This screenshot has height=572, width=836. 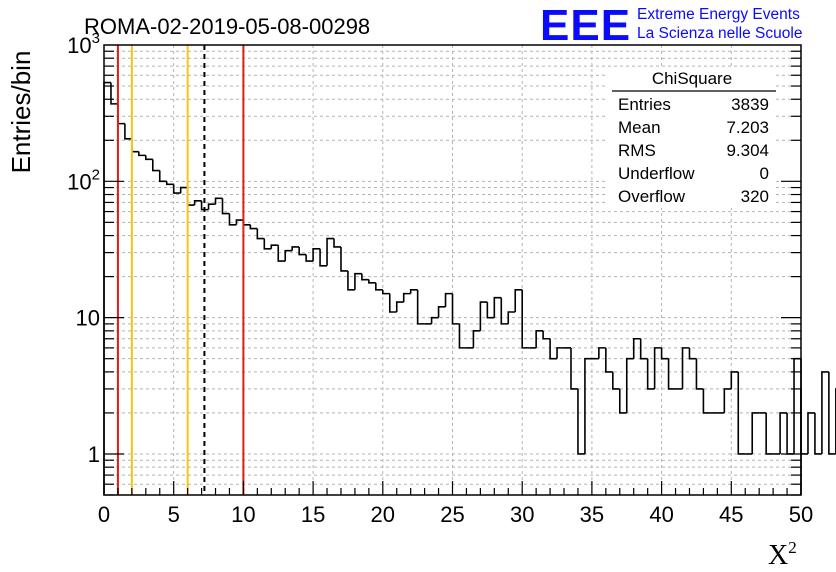 What do you see at coordinates (592, 514) in the screenshot?
I see `x-tick-label: 35` at bounding box center [592, 514].